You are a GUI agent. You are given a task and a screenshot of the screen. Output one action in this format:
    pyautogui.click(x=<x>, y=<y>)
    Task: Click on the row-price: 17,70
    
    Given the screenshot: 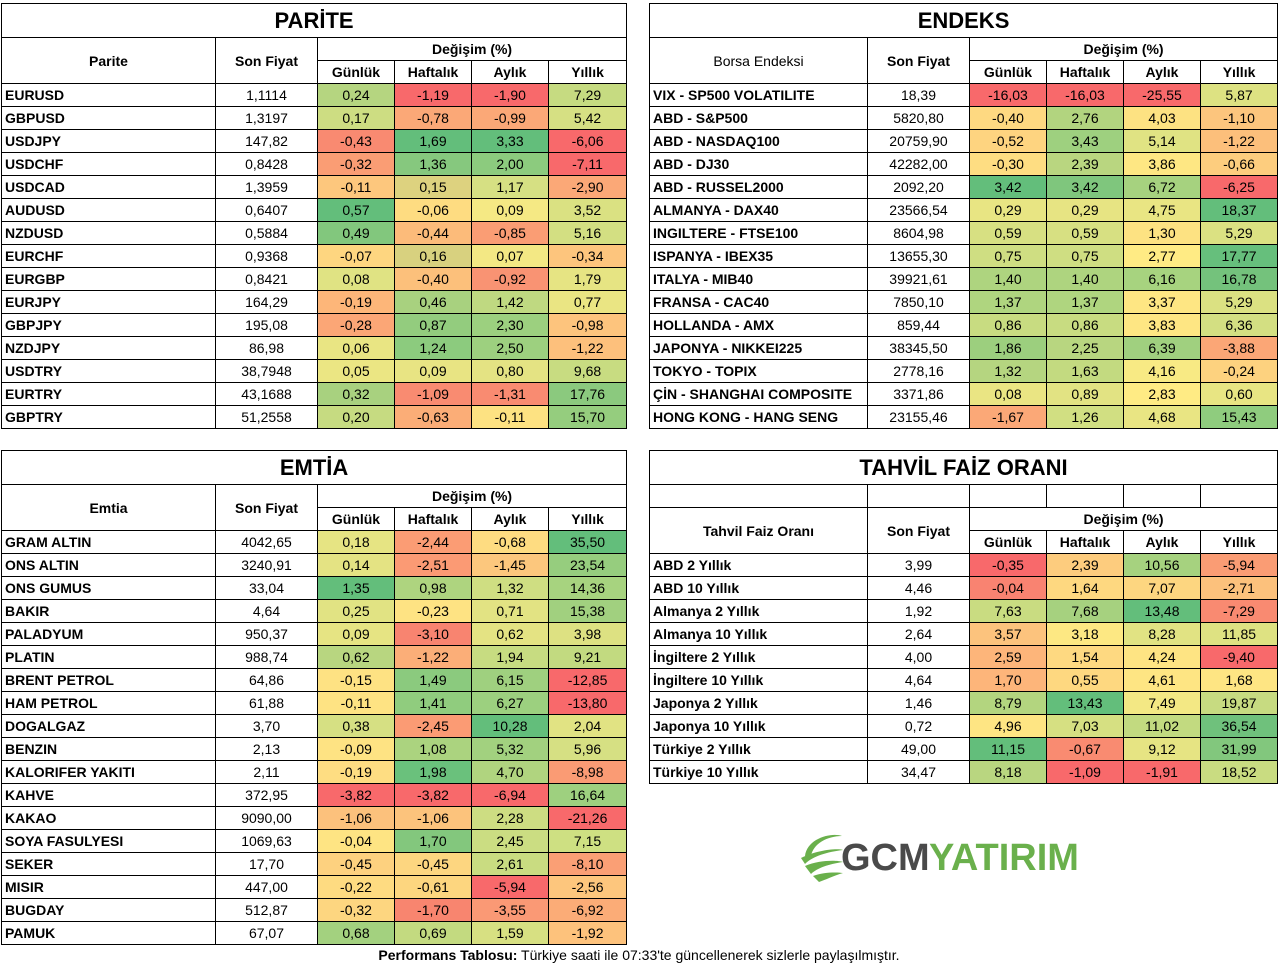 What is the action you would take?
    pyautogui.click(x=266, y=864)
    